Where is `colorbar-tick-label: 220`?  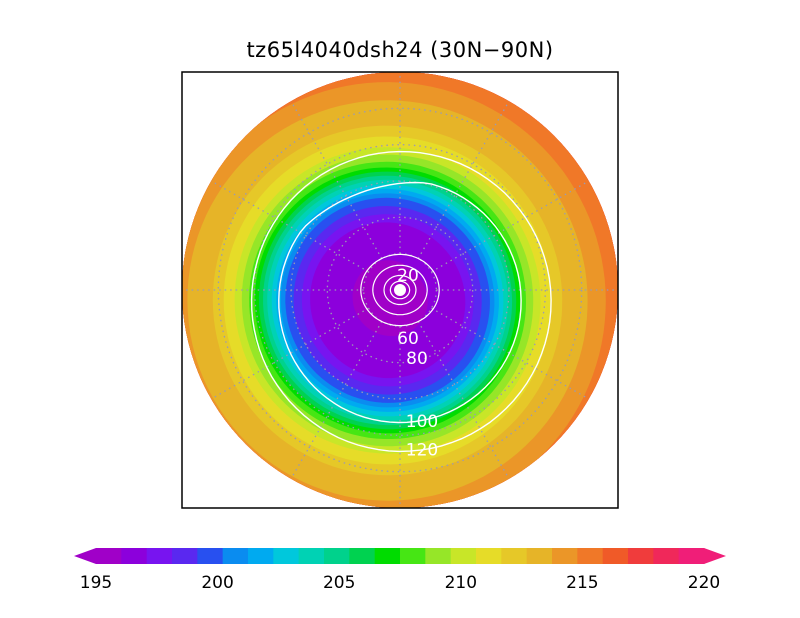 colorbar-tick-label: 220 is located at coordinates (704, 583).